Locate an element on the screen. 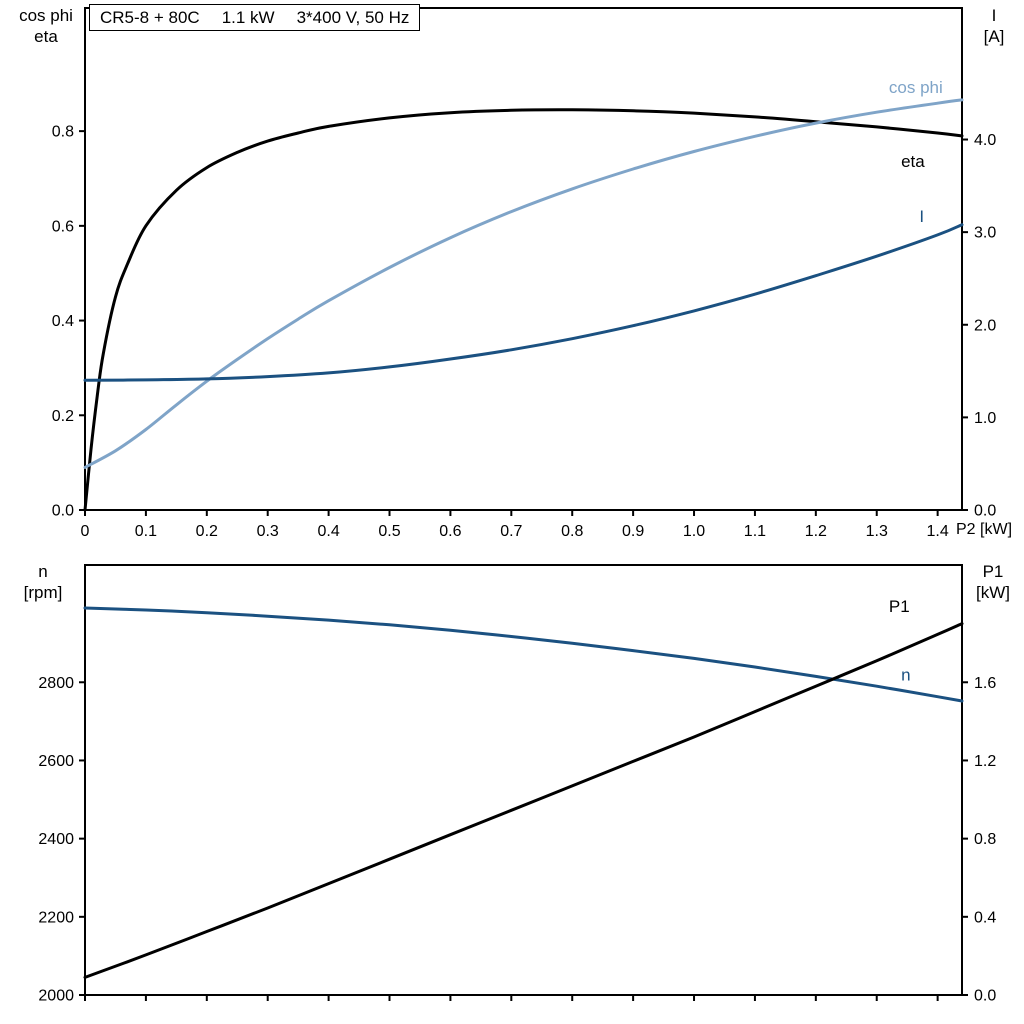 This screenshot has width=1024, height=1024. left-tick-label: 2400 is located at coordinates (56, 839).